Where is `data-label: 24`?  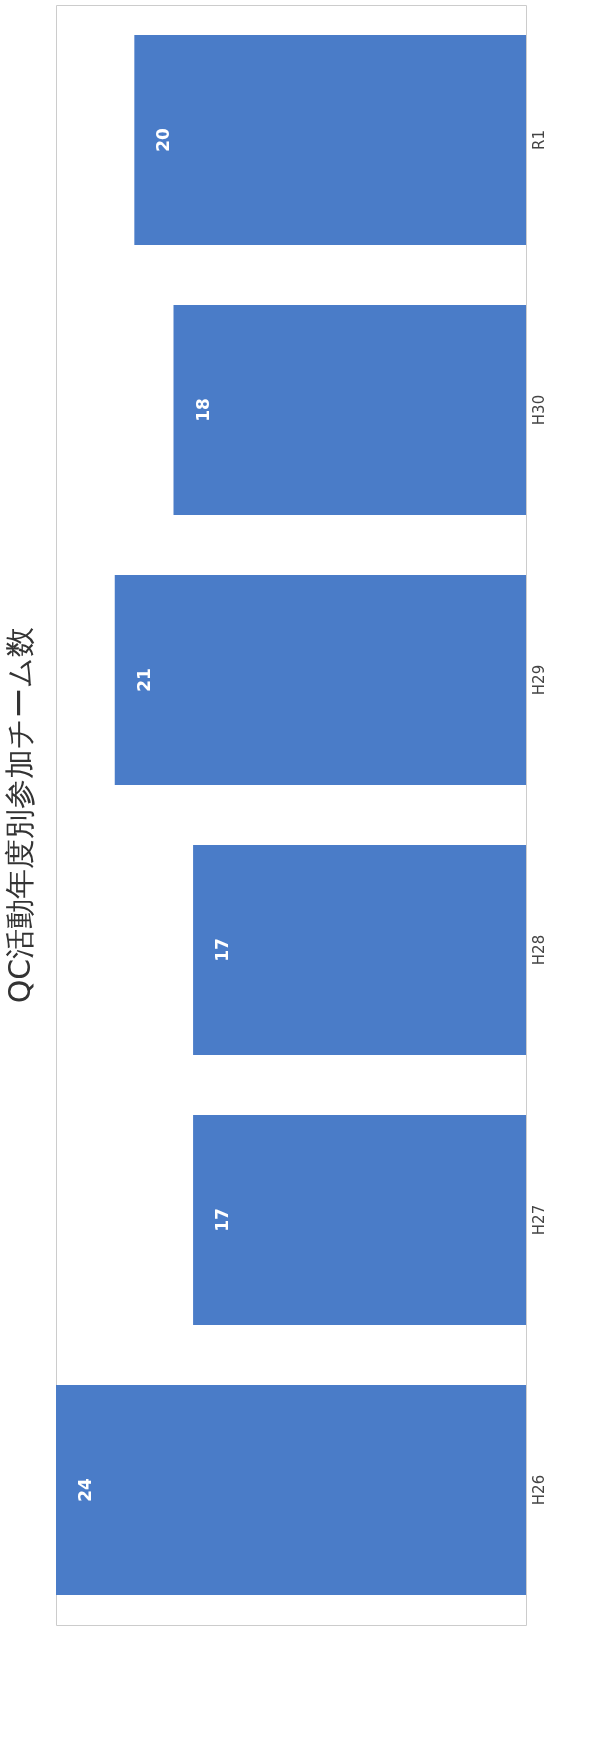 data-label: 24 is located at coordinates (85, 1490).